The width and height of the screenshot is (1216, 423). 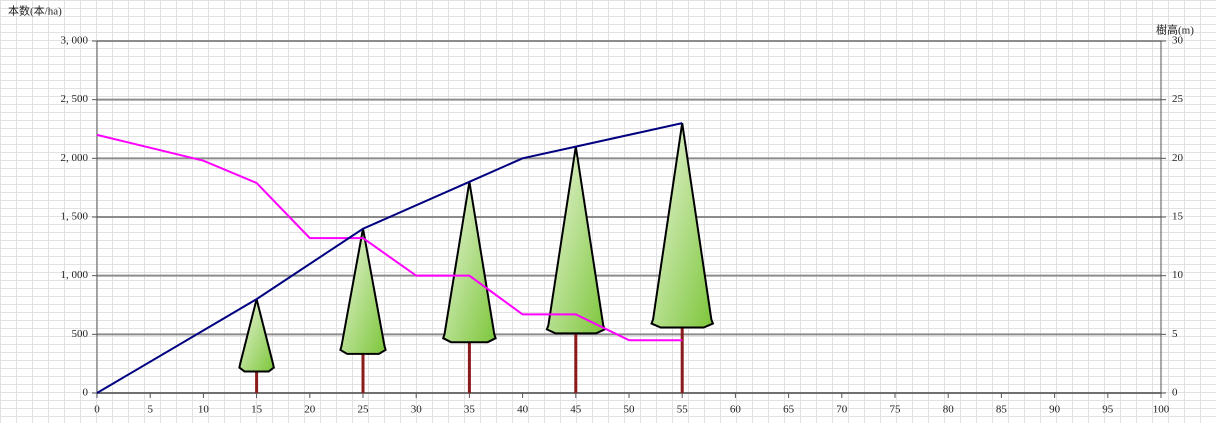 What do you see at coordinates (1108, 410) in the screenshot?
I see `x-tick-label: 95` at bounding box center [1108, 410].